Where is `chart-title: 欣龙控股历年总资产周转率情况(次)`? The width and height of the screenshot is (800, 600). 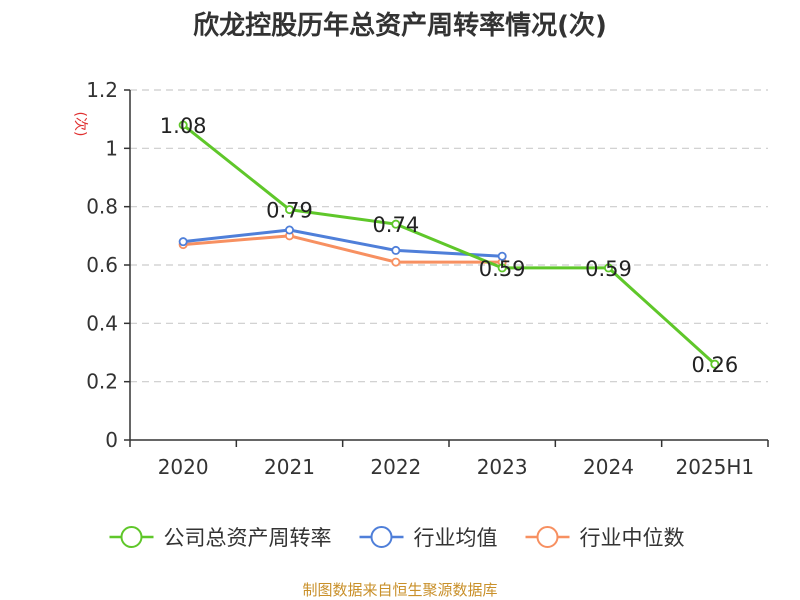
chart-title: 欣龙控股历年总资产周转率情况(次) is located at coordinates (400, 25).